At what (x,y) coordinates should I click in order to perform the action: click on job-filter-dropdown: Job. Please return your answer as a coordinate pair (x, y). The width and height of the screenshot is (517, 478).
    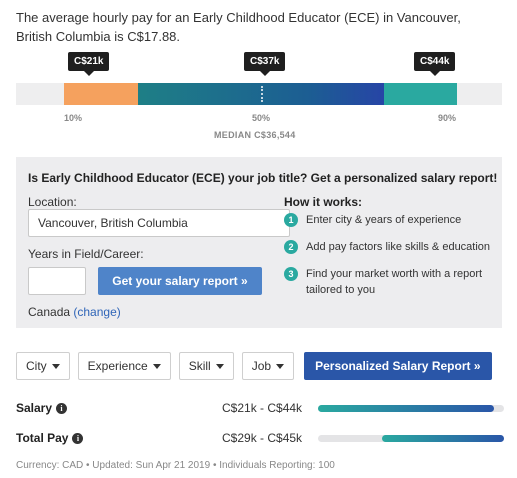
    Looking at the image, I should click on (268, 366).